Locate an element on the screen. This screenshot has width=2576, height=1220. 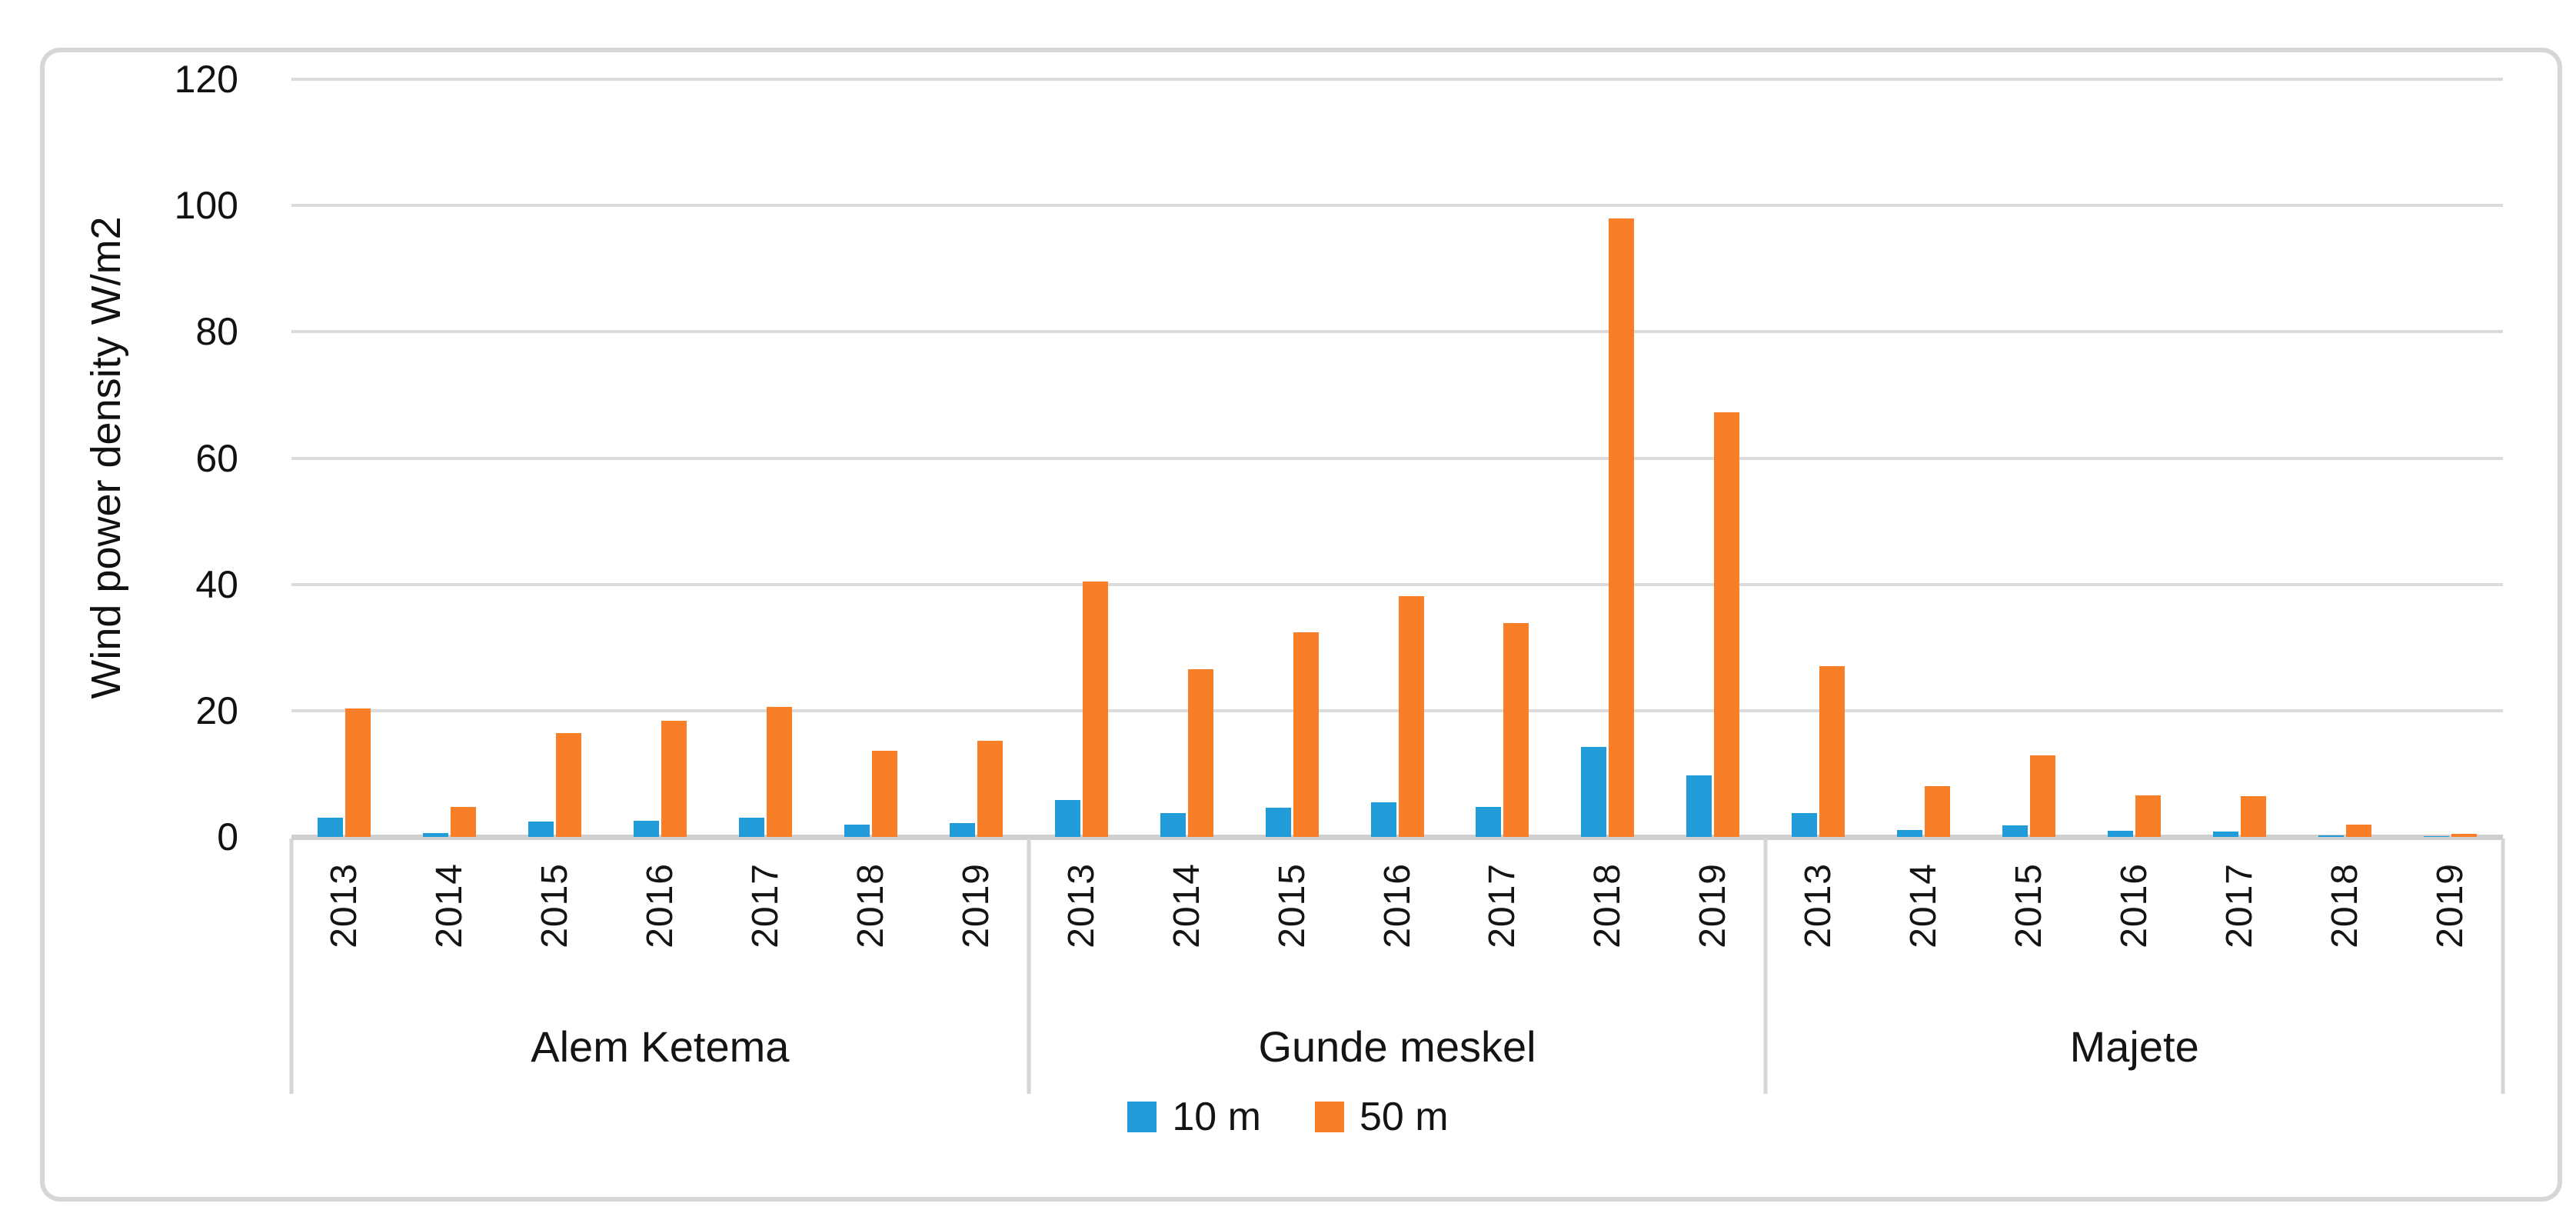
bar-slot-majete-2013 is located at coordinates (1818, 458).